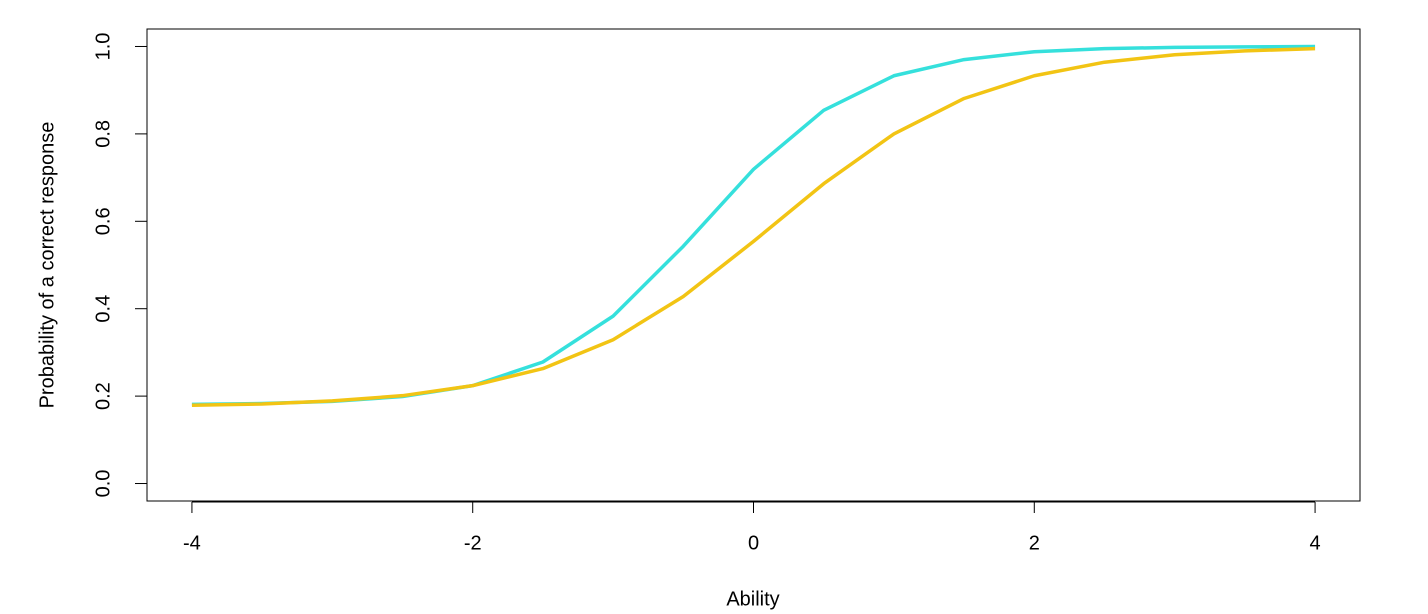  I want to click on y-tick-label: 0.2, so click(103, 396).